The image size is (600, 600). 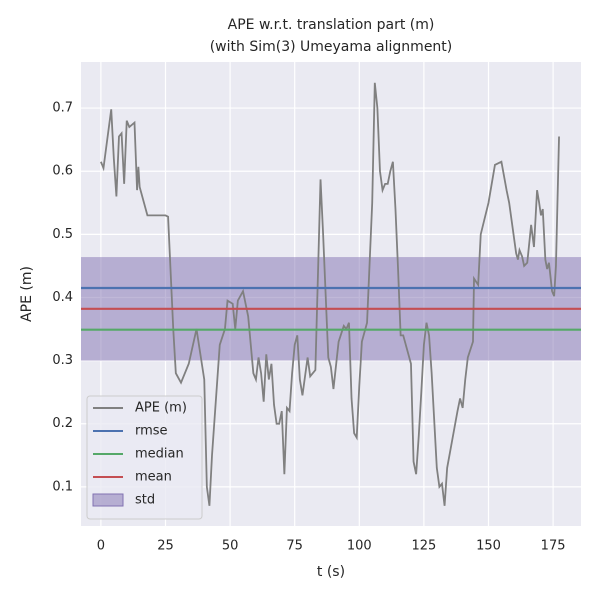 What do you see at coordinates (159, 454) in the screenshot?
I see `legend-label: median` at bounding box center [159, 454].